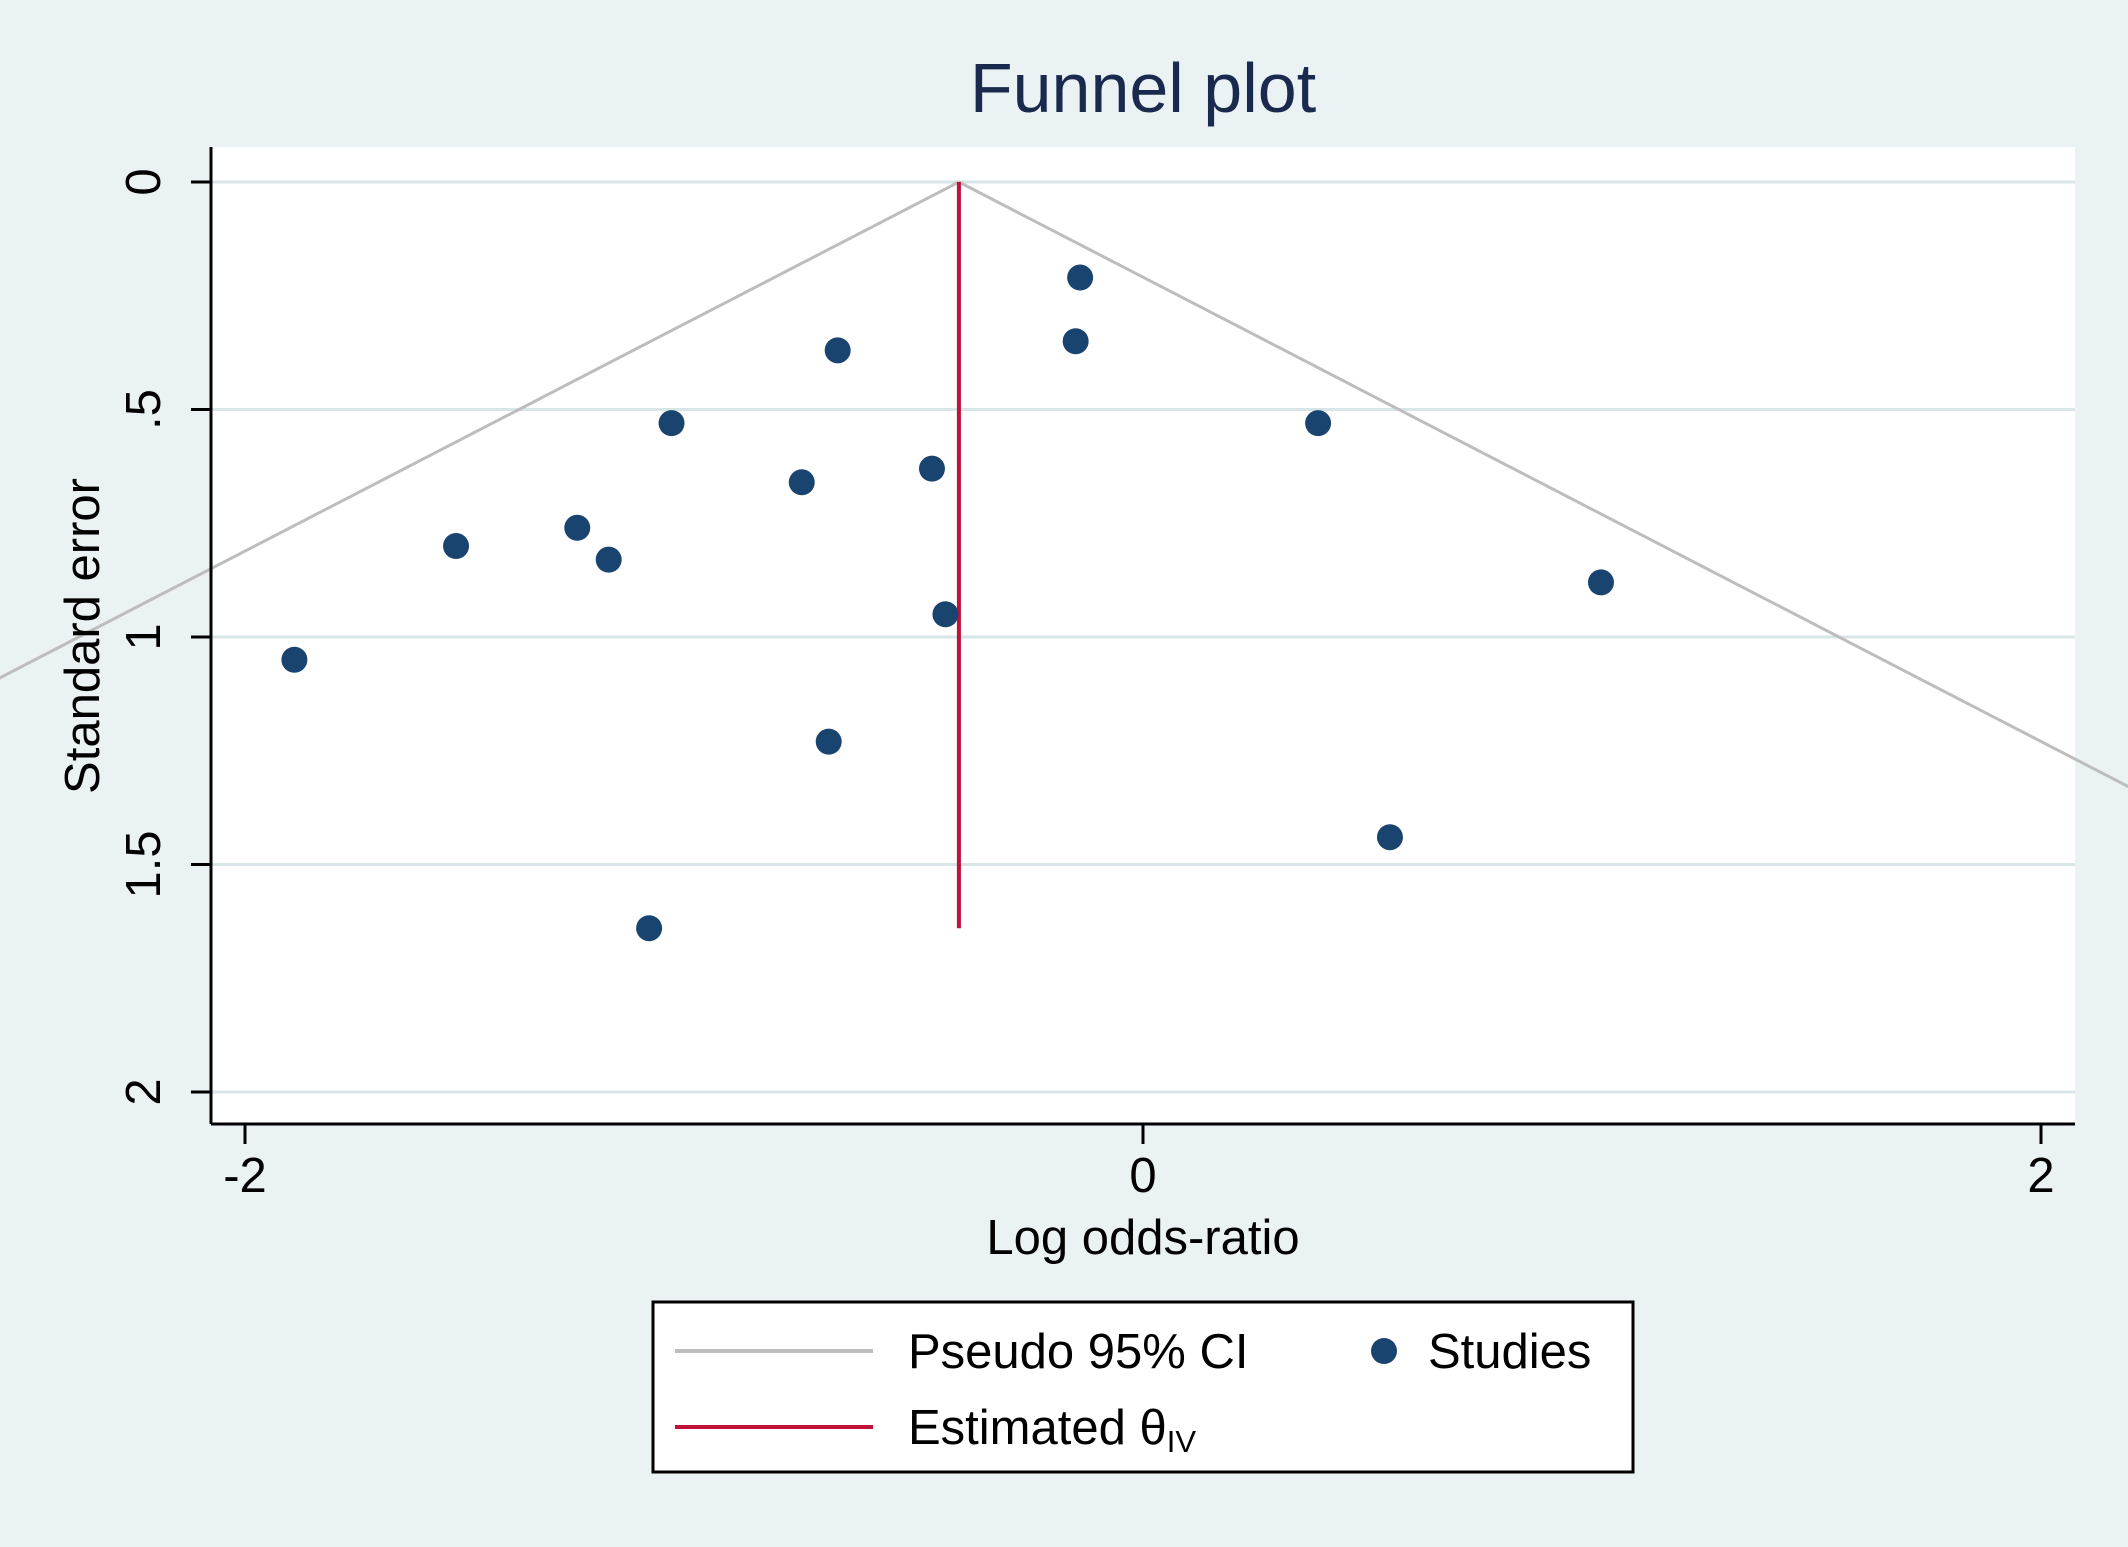 The height and width of the screenshot is (1547, 2128). Describe the element at coordinates (1037, 1428) in the screenshot. I see `legend-estimate-main: Estimated θ` at that location.